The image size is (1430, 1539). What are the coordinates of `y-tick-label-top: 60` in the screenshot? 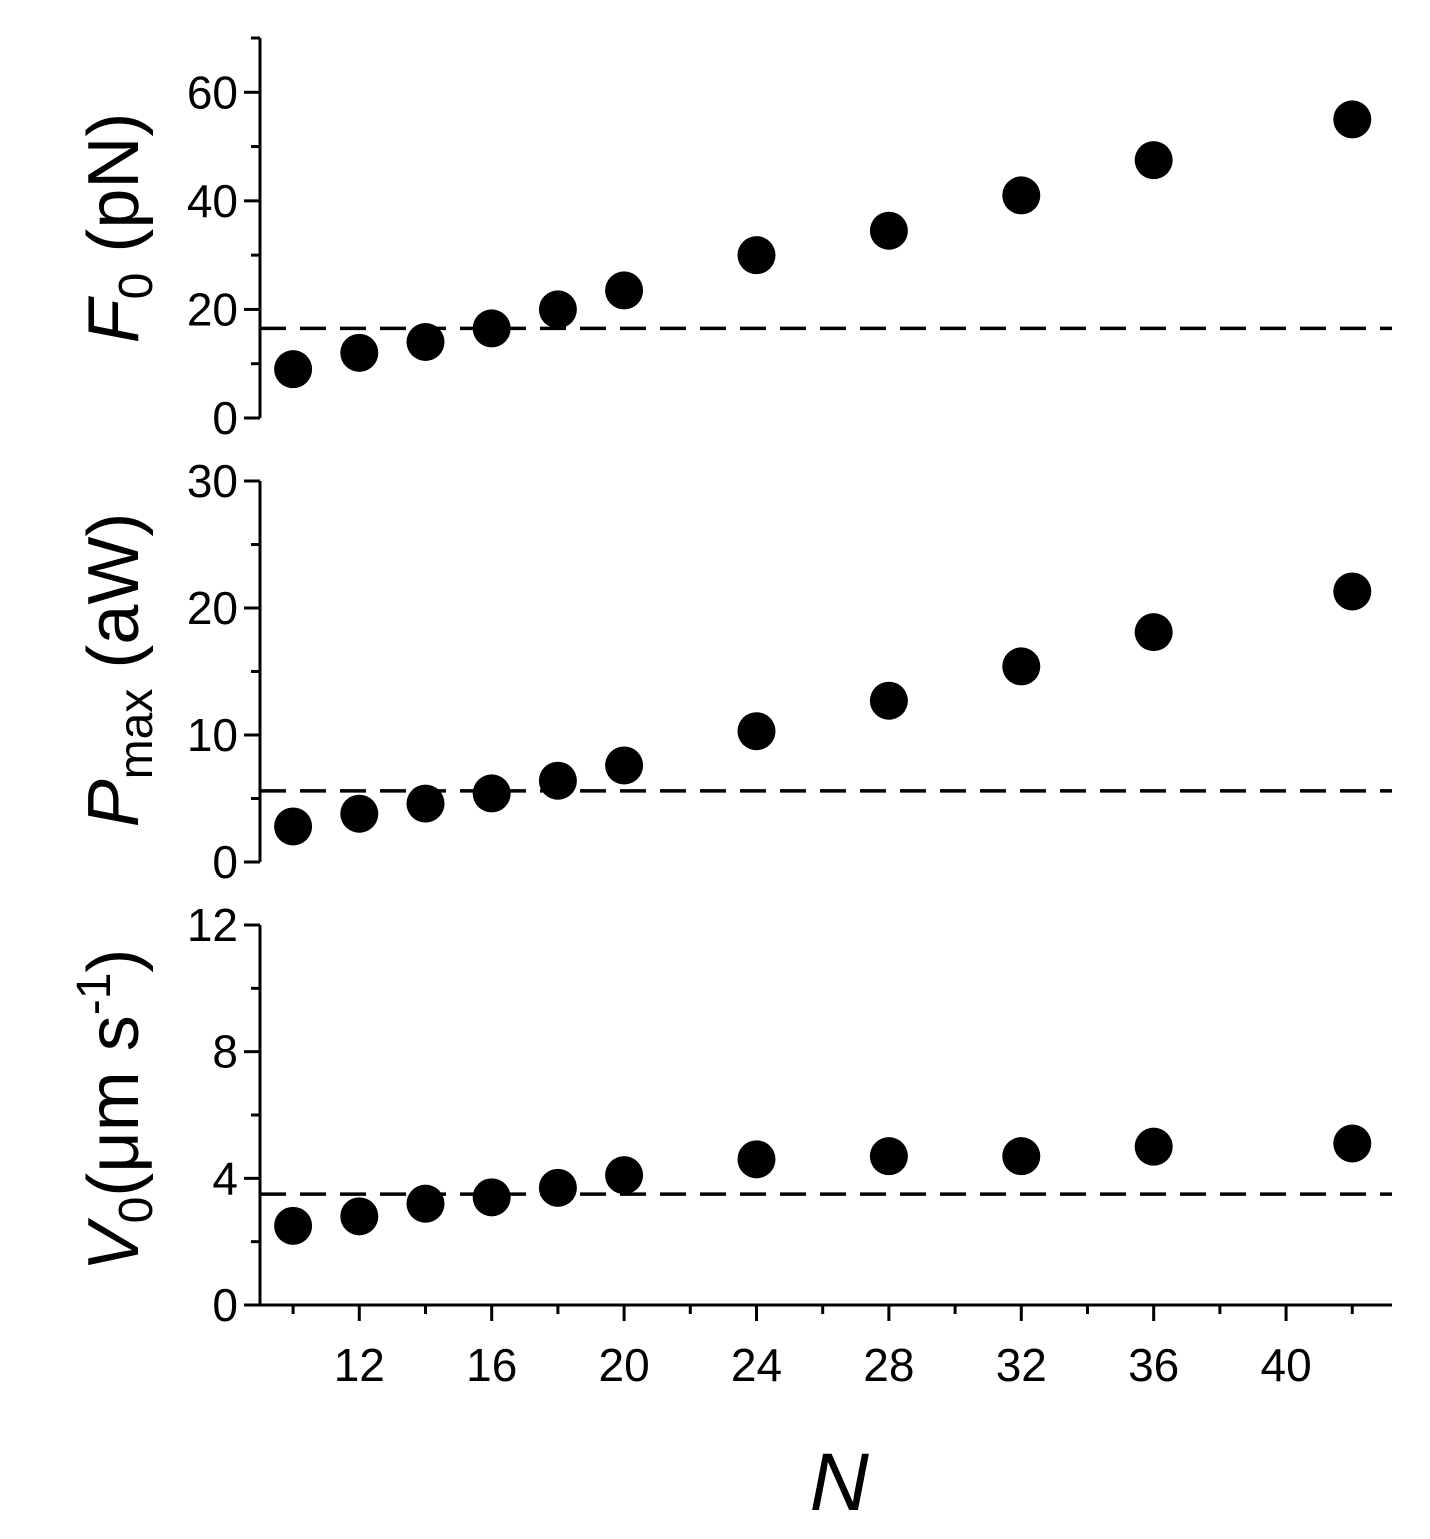 It's located at (212, 92).